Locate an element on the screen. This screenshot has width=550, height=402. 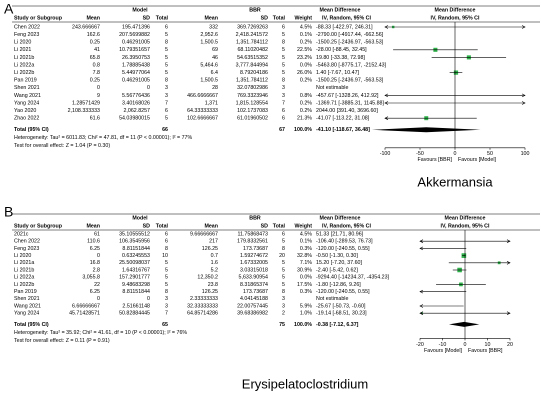
weight: 0.8% is located at coordinates (306, 96).